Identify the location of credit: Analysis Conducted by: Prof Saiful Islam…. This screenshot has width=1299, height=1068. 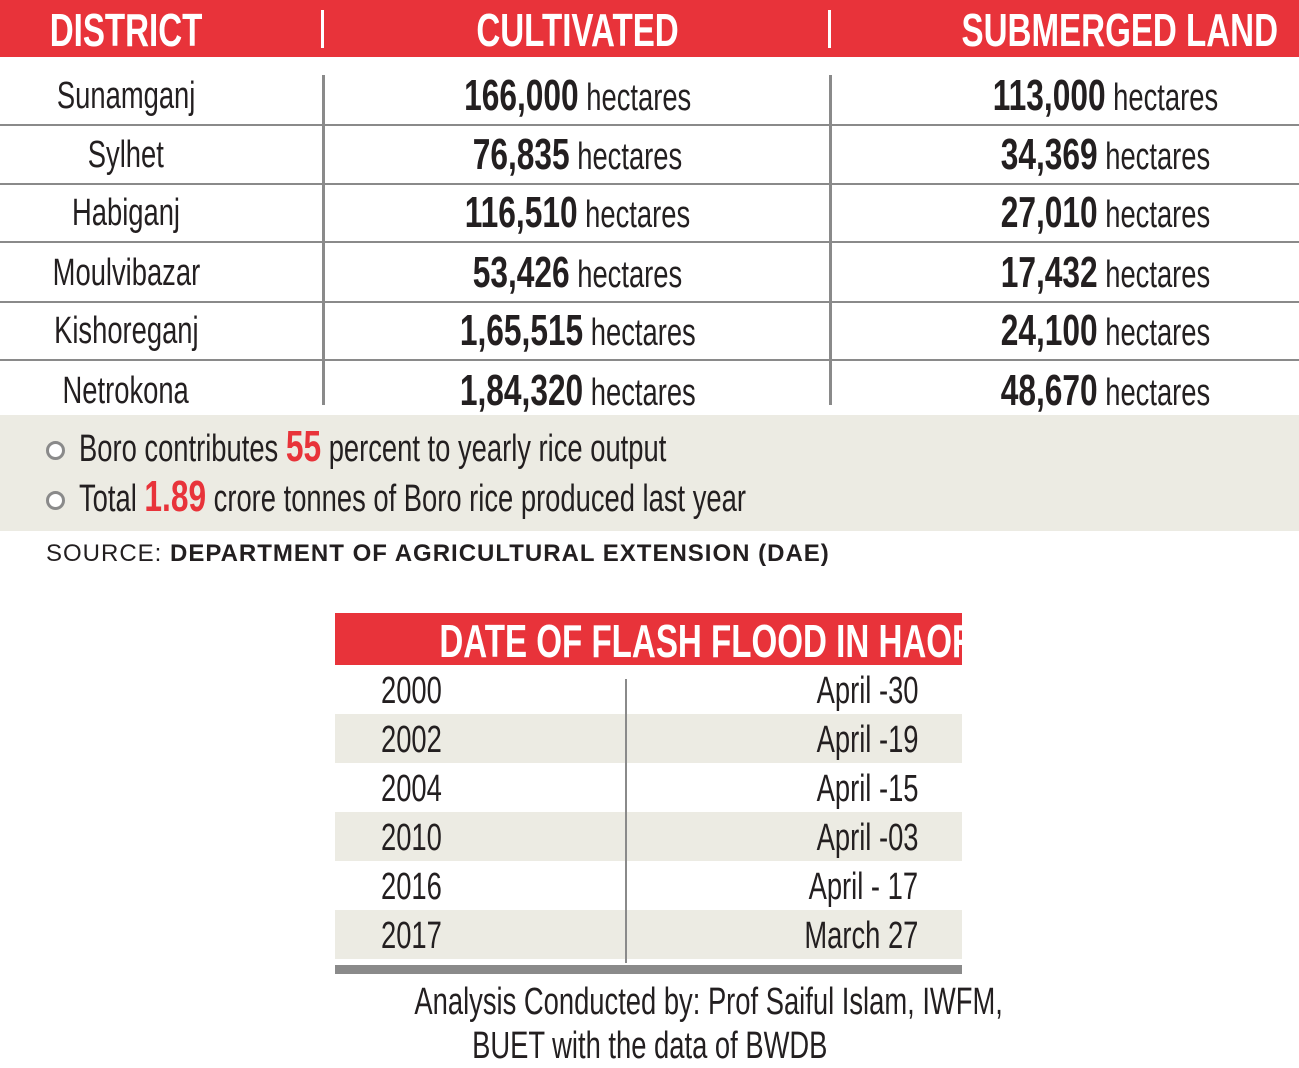
(708, 1024).